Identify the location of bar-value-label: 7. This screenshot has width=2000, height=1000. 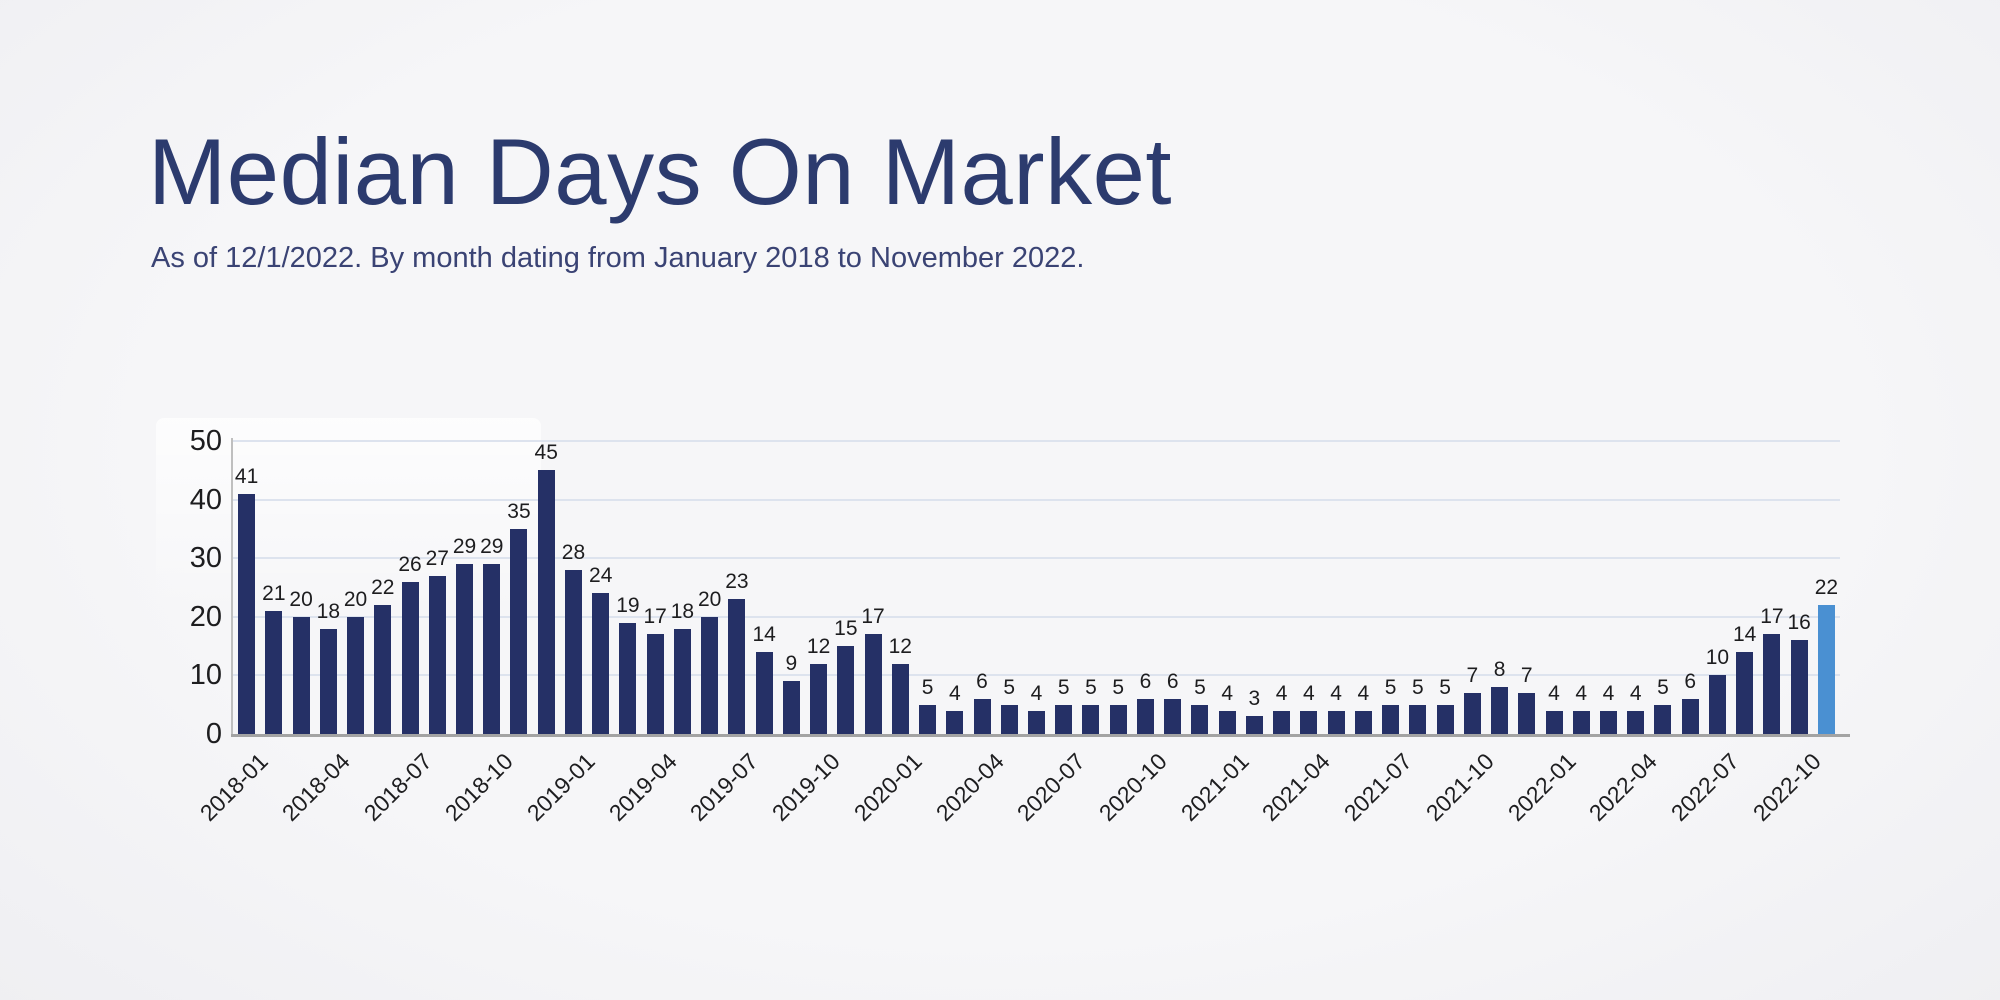
(1526, 675).